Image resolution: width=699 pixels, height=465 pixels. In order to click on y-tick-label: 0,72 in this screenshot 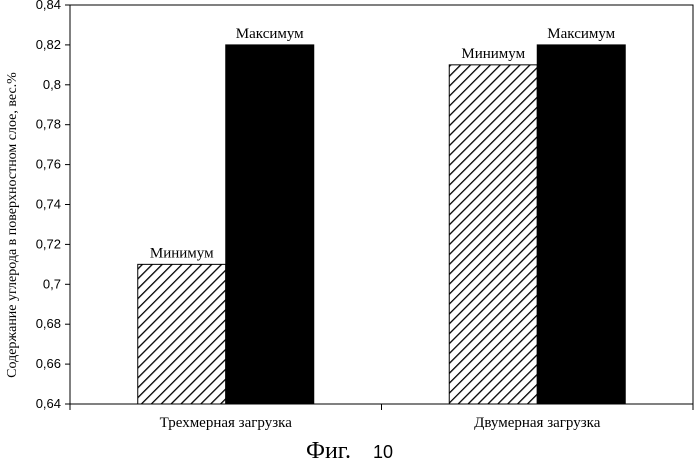, I will do `click(48, 243)`.